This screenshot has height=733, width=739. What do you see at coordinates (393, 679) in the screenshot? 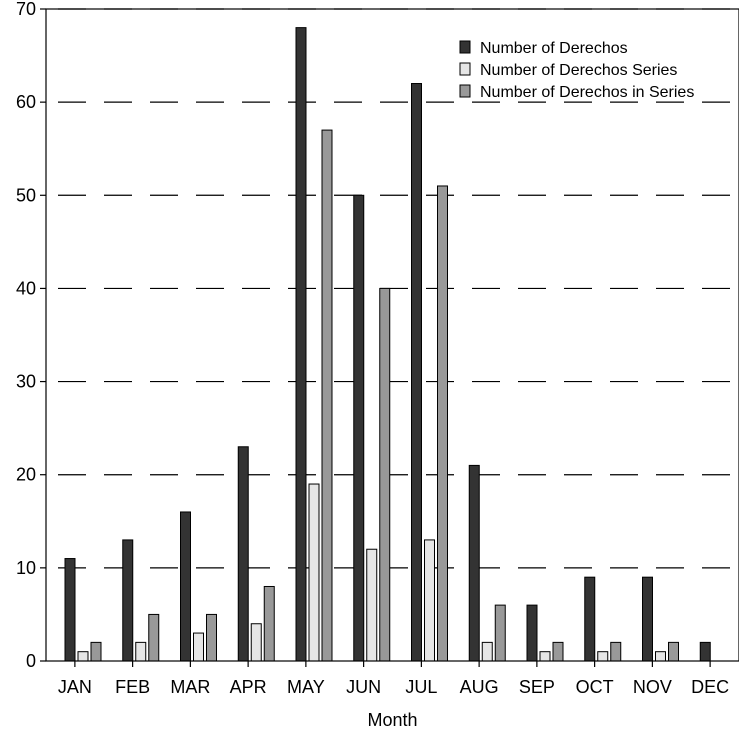
I see `x-axis: JAN FEB MAR APR MAY JUN JUL AUG SEP OCT NOV DEC` at bounding box center [393, 679].